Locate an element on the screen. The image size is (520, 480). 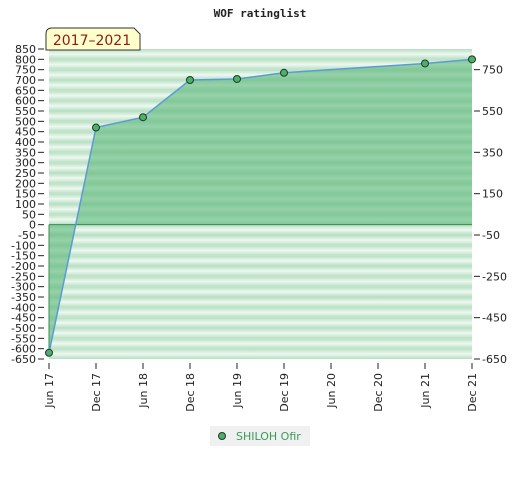
left-tick-label: -250 is located at coordinates (23, 276).